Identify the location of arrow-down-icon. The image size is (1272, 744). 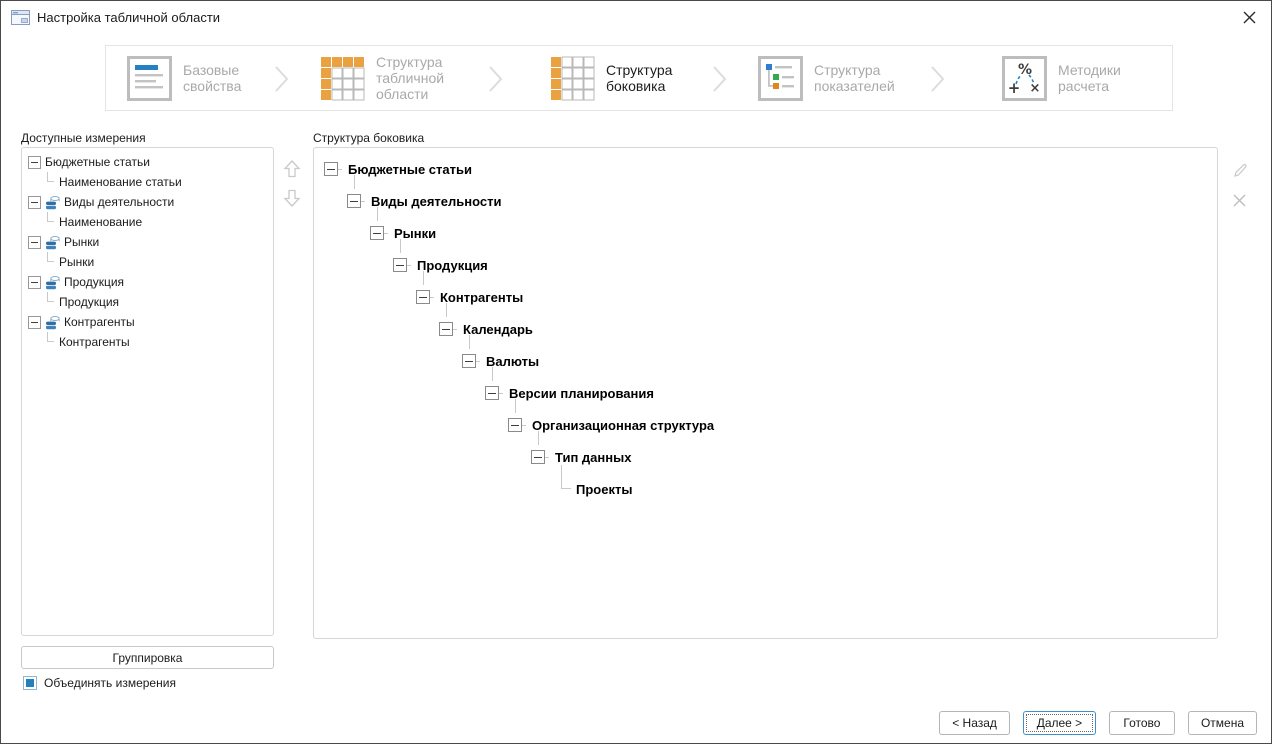
(292, 198).